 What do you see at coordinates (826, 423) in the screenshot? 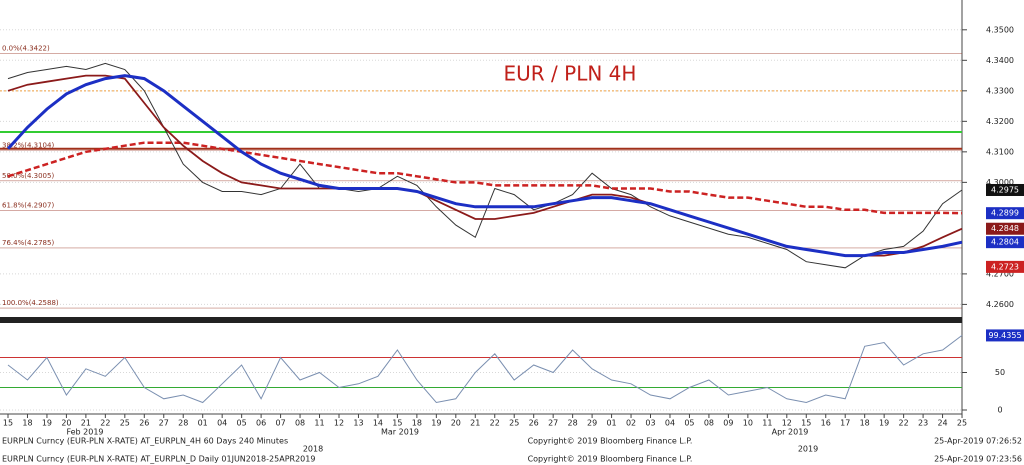
I see `x-tick-label: 16` at bounding box center [826, 423].